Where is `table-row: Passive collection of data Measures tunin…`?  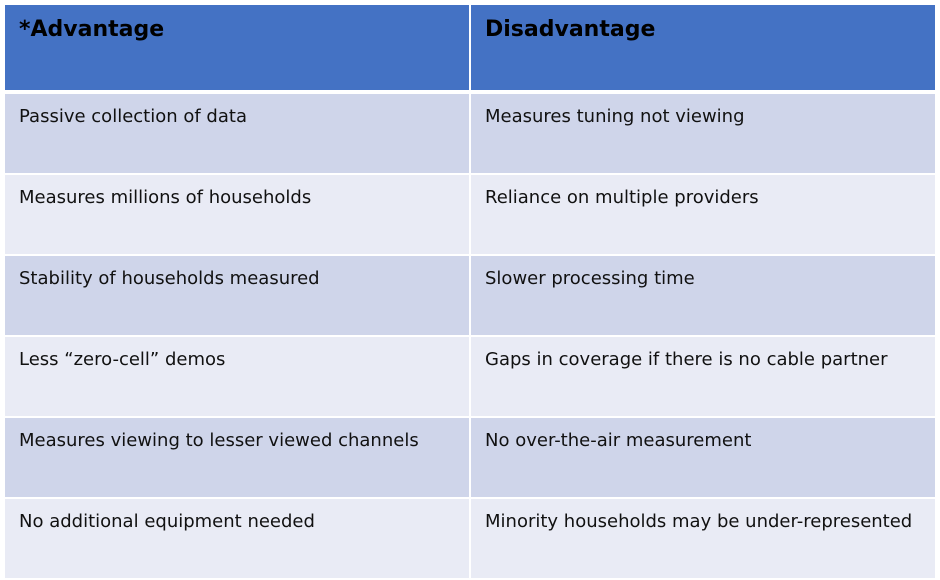 table-row: Passive collection of data Measures tunin… is located at coordinates (470, 133).